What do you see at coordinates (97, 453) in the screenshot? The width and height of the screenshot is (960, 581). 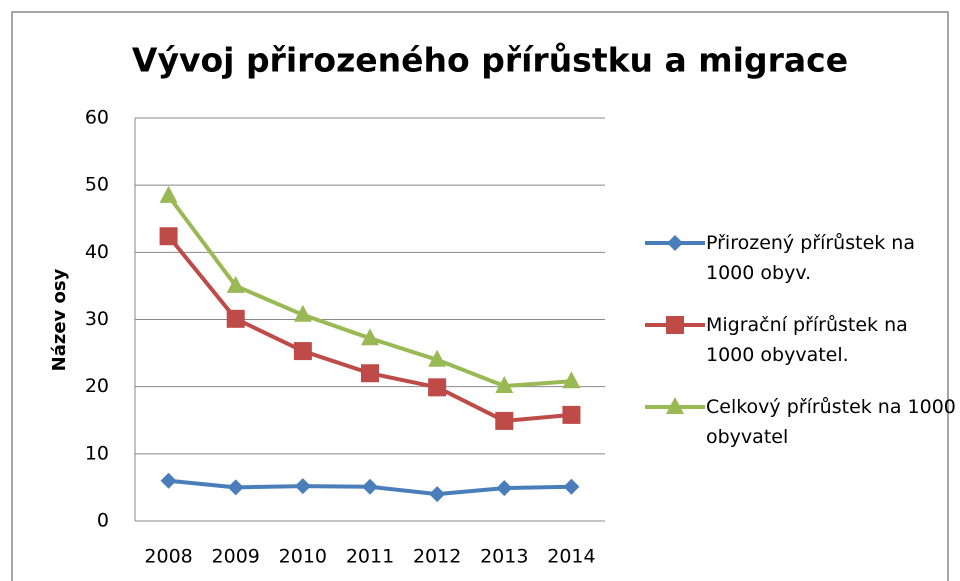 I see `y-tick-label: 10` at bounding box center [97, 453].